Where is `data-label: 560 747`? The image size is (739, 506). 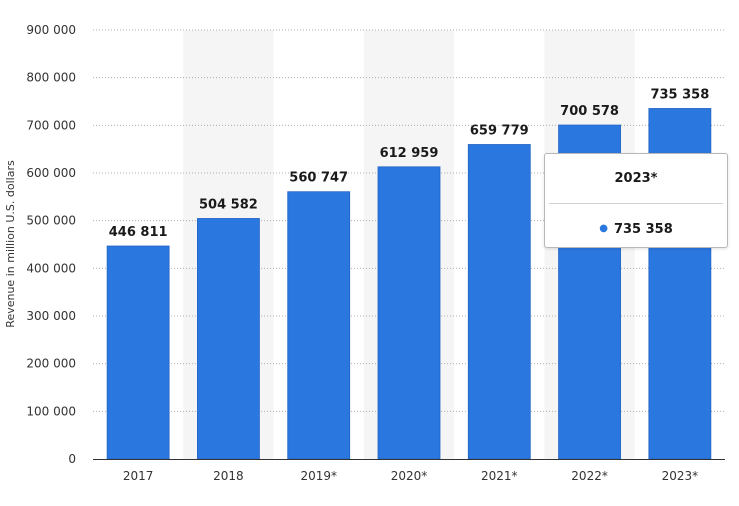 data-label: 560 747 is located at coordinates (318, 178).